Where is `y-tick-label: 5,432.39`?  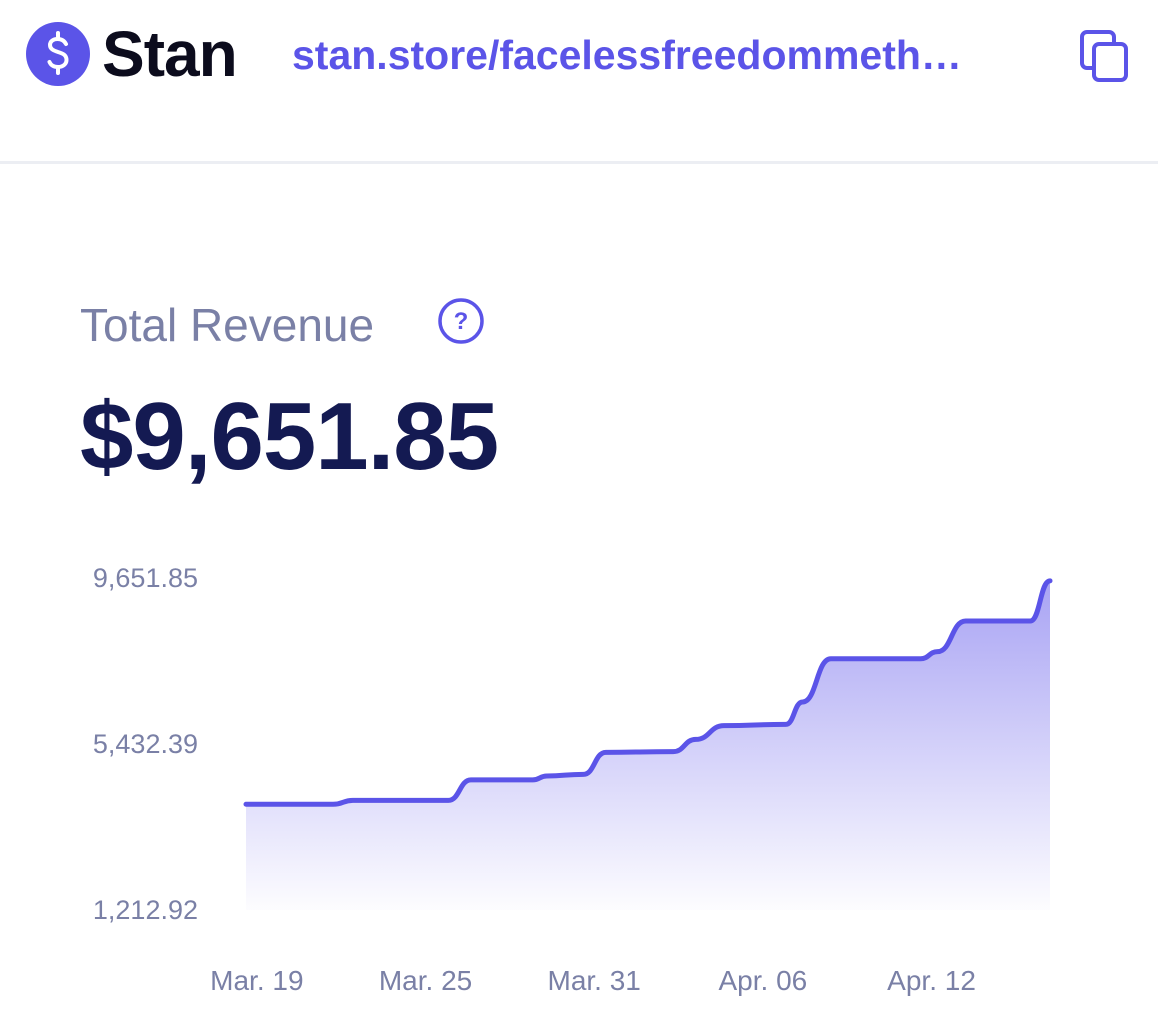
y-tick-label: 5,432.39 is located at coordinates (145, 744).